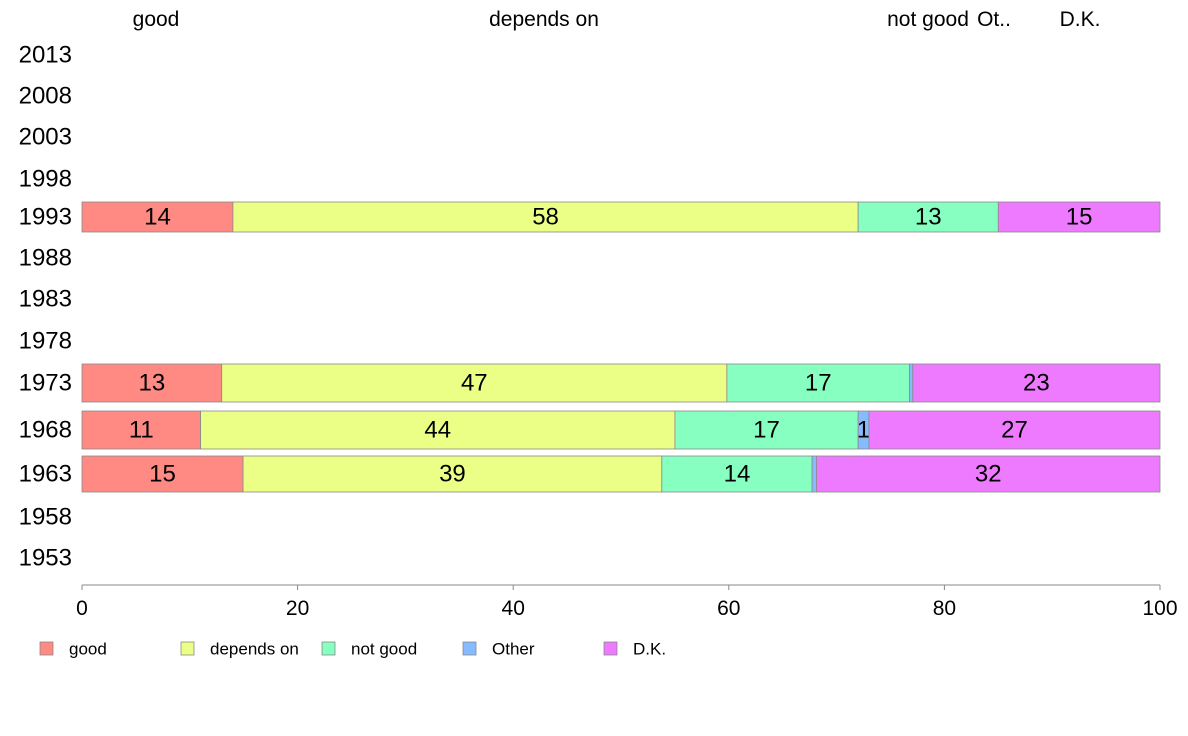  What do you see at coordinates (45, 217) in the screenshot?
I see `y-tick-label-1993: 1993` at bounding box center [45, 217].